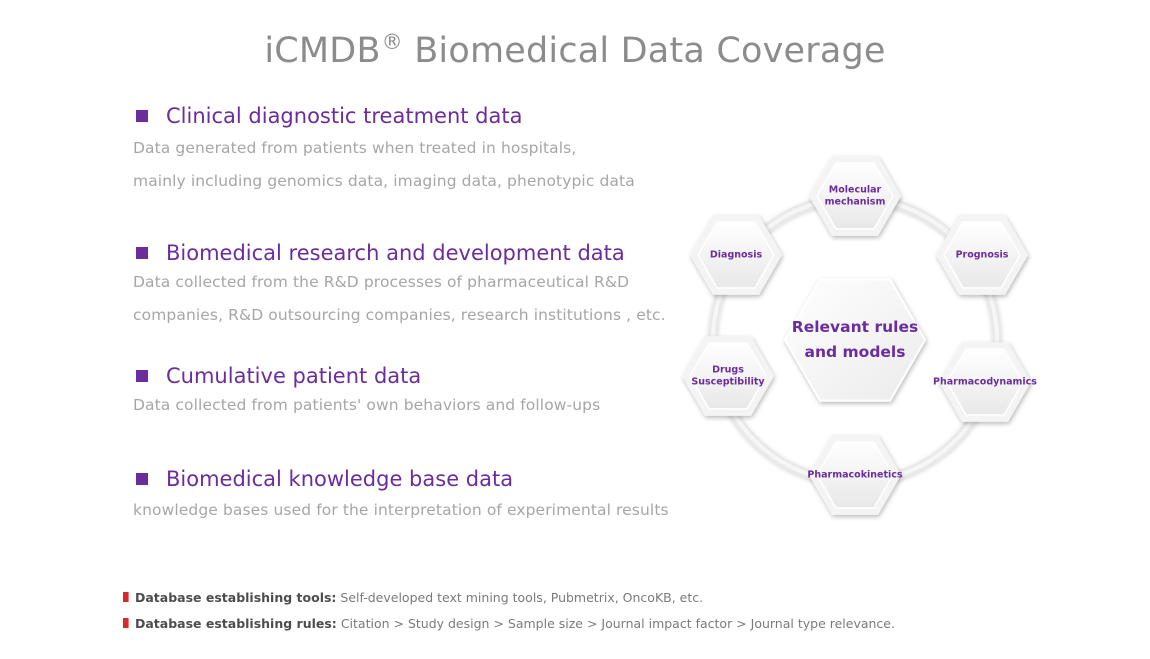  I want to click on hex-node-label-line: Pharmacokinetics, so click(854, 475).